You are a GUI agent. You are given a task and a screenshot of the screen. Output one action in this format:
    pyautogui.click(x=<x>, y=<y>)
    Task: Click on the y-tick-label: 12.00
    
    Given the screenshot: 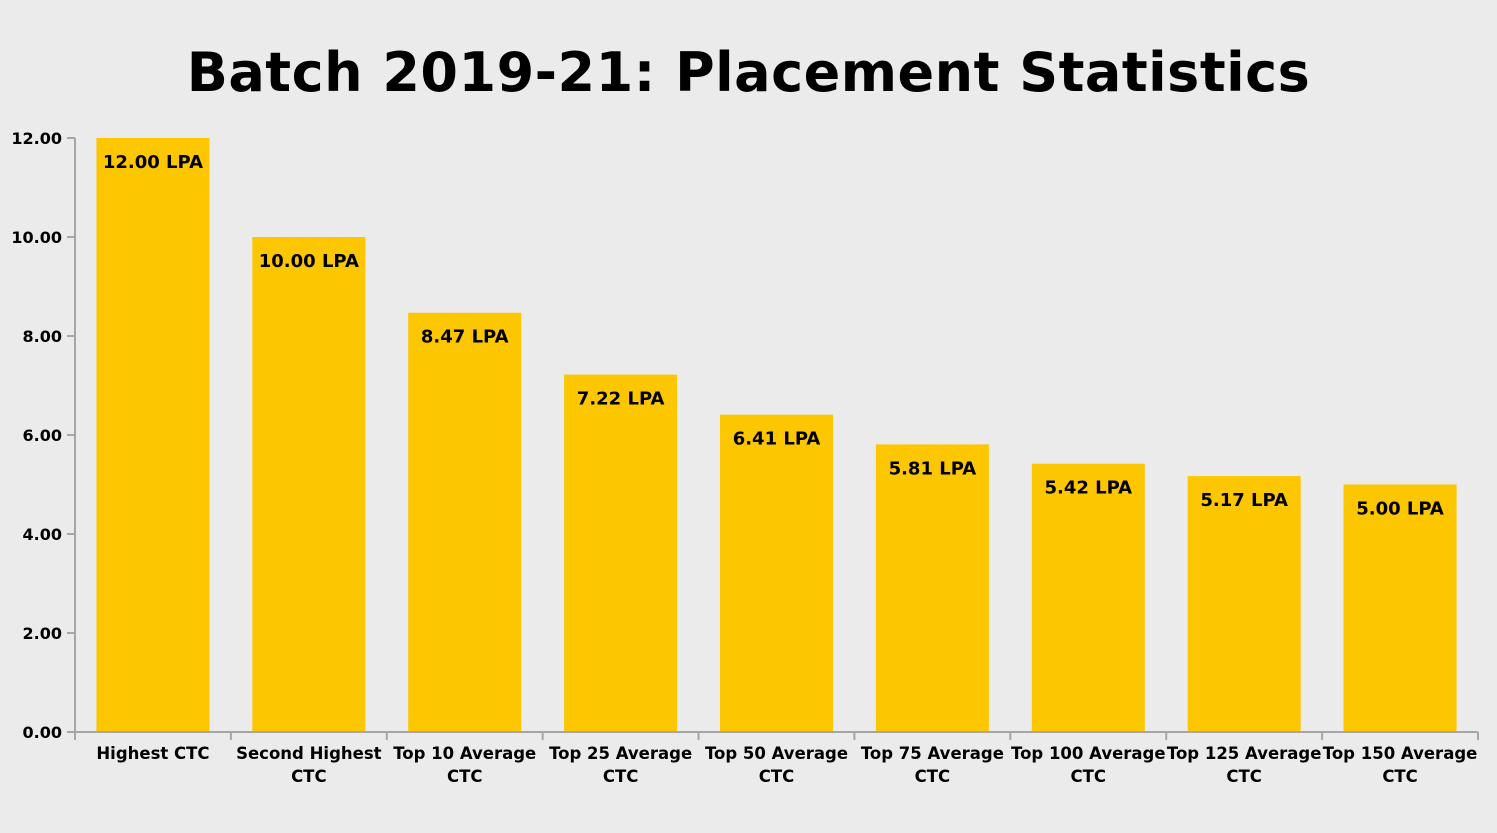 What is the action you would take?
    pyautogui.click(x=36, y=138)
    